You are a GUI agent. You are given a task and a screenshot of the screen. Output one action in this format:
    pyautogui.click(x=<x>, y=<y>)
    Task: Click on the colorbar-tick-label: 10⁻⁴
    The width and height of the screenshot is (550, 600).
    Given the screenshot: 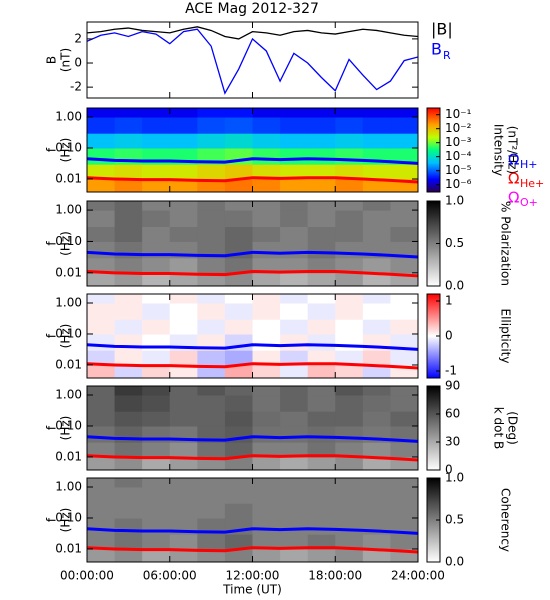 What is the action you would take?
    pyautogui.click(x=458, y=156)
    